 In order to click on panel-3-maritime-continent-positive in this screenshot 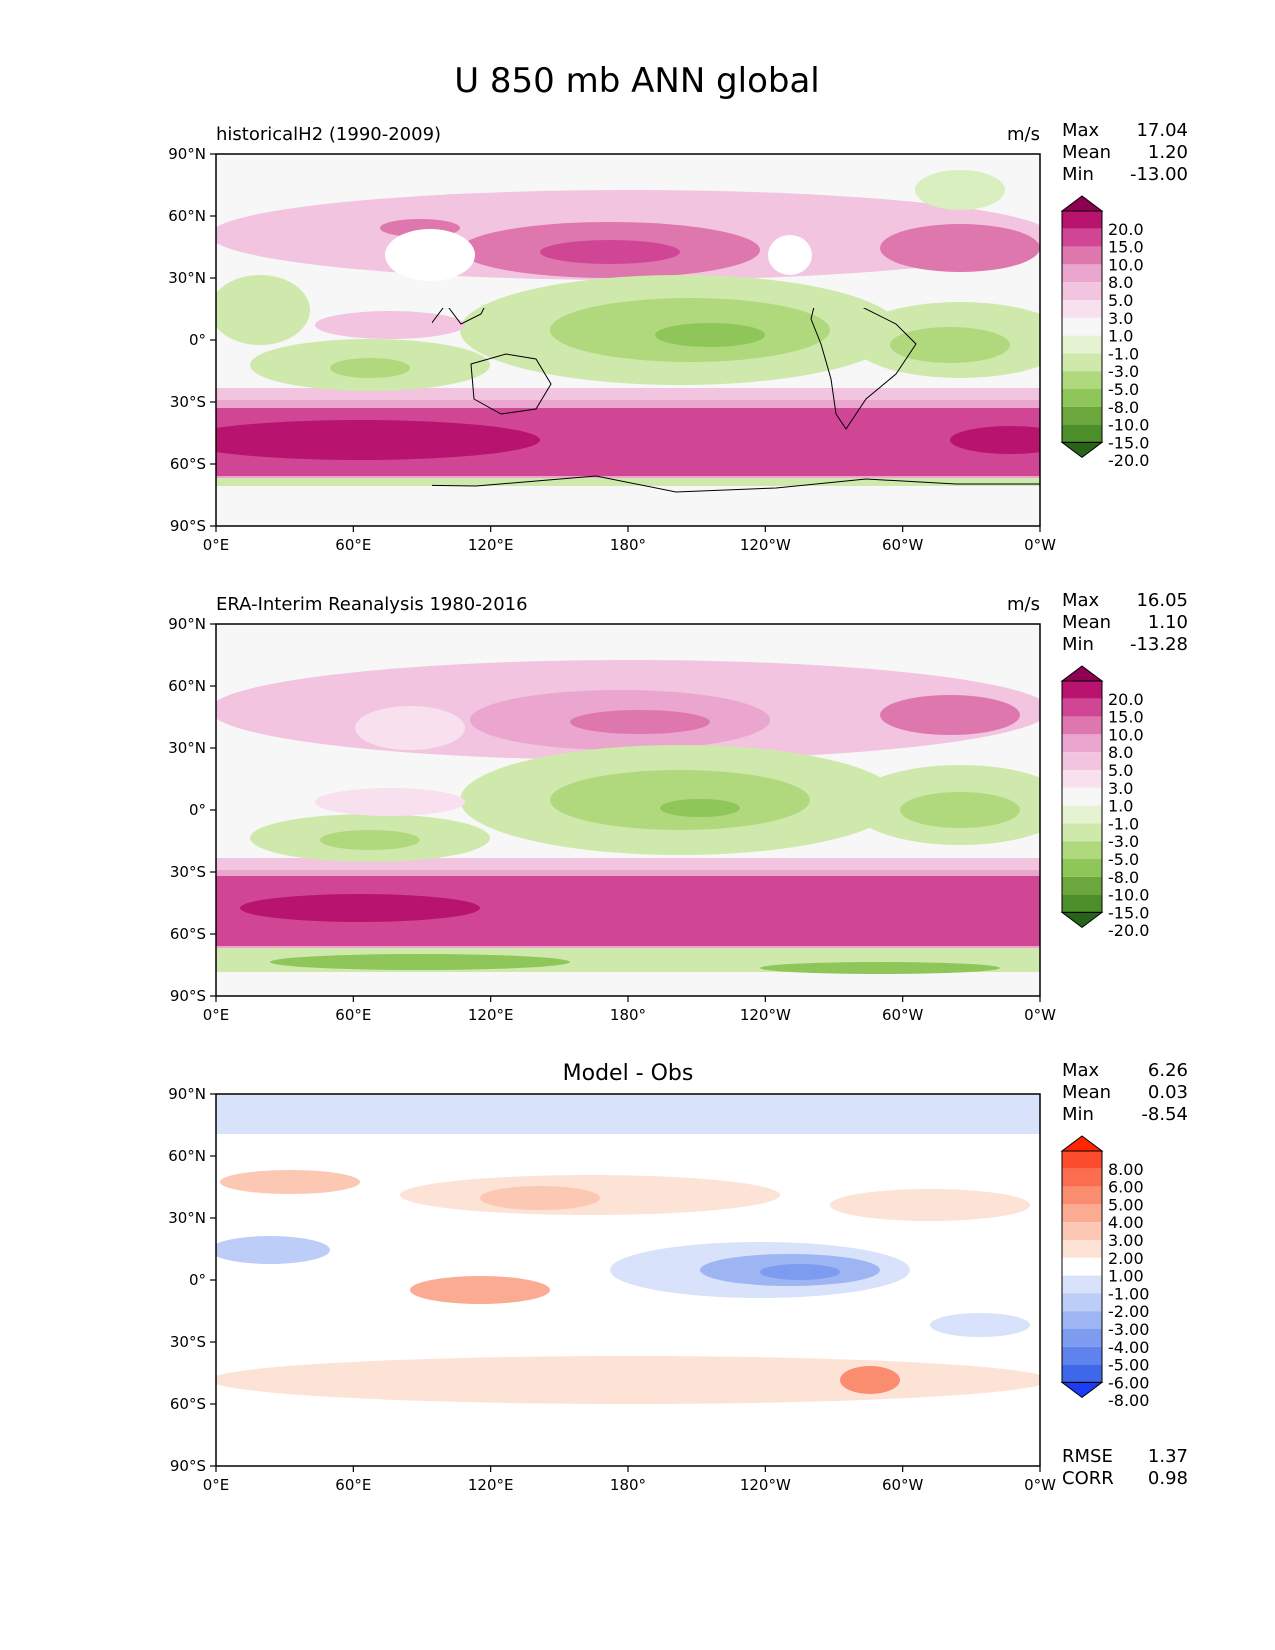, I will do `click(480, 1290)`.